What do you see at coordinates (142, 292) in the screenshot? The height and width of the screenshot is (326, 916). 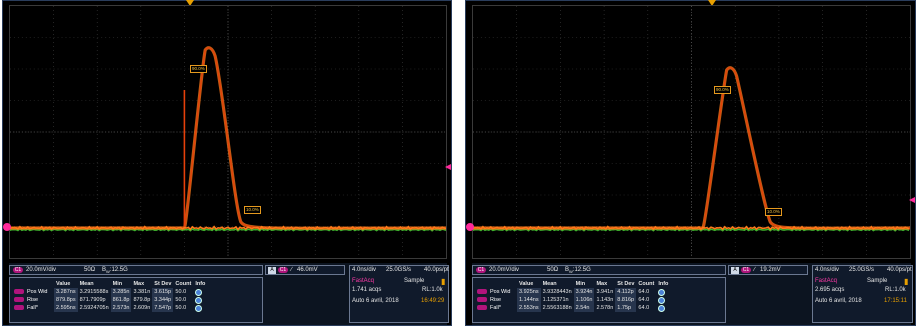 I see `cell-max: 3.381n` at bounding box center [142, 292].